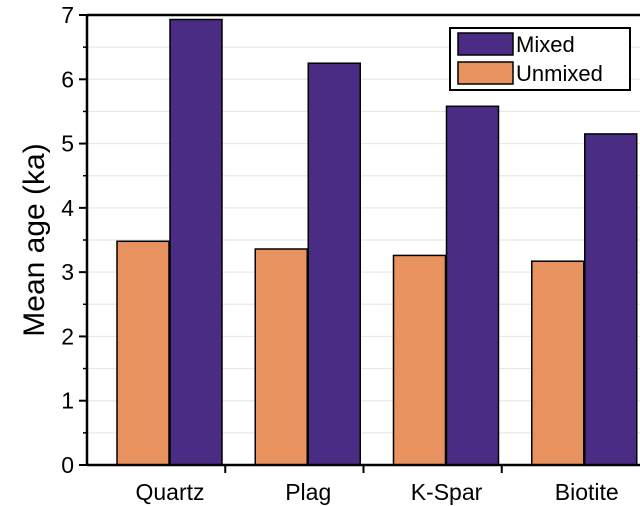  What do you see at coordinates (419, 360) in the screenshot?
I see `bar-unmixed-kspar` at bounding box center [419, 360].